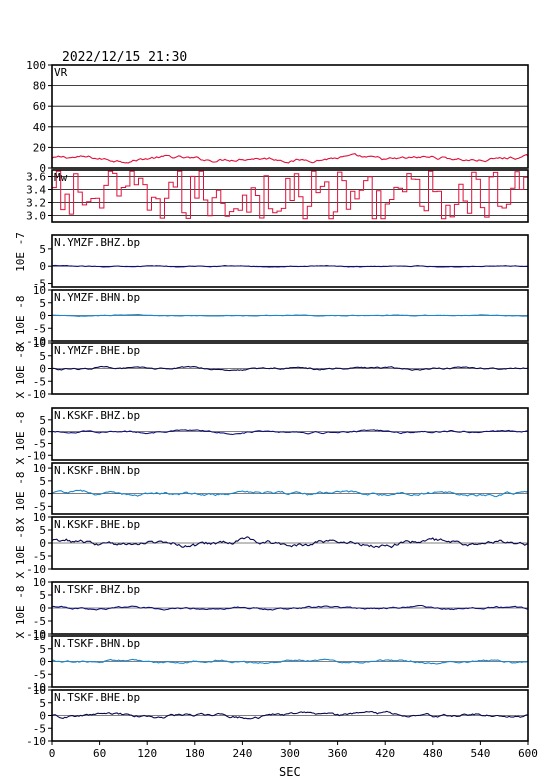 Image resolution: width=554 pixels, height=781 pixels. Describe the element at coordinates (36, 190) in the screenshot. I see `y-tick-label: 3.4` at that location.